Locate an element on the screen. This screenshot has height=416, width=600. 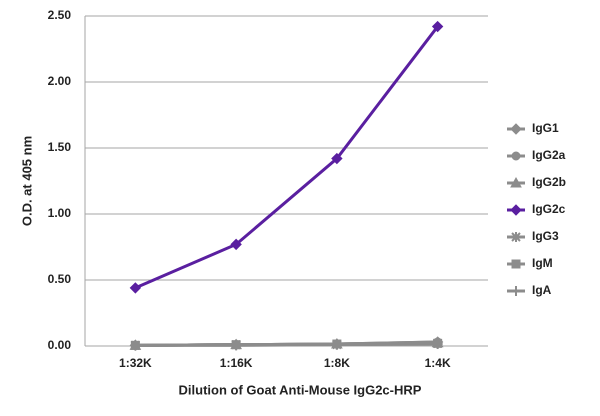
legend-label: IgG2a is located at coordinates (549, 155).